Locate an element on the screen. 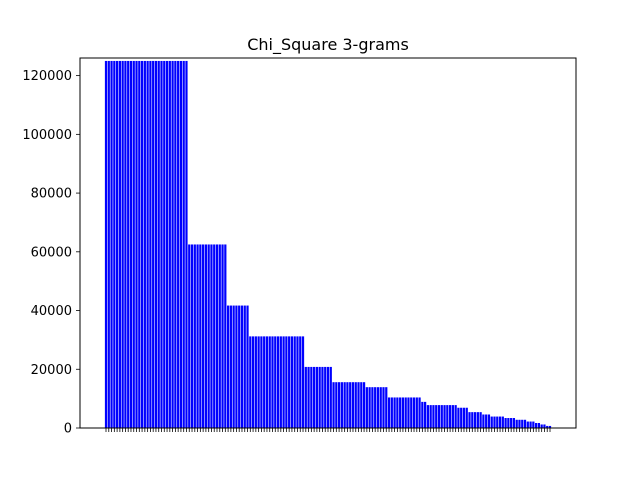 The image size is (640, 480). y-tick-label: 0 is located at coordinates (68, 429).